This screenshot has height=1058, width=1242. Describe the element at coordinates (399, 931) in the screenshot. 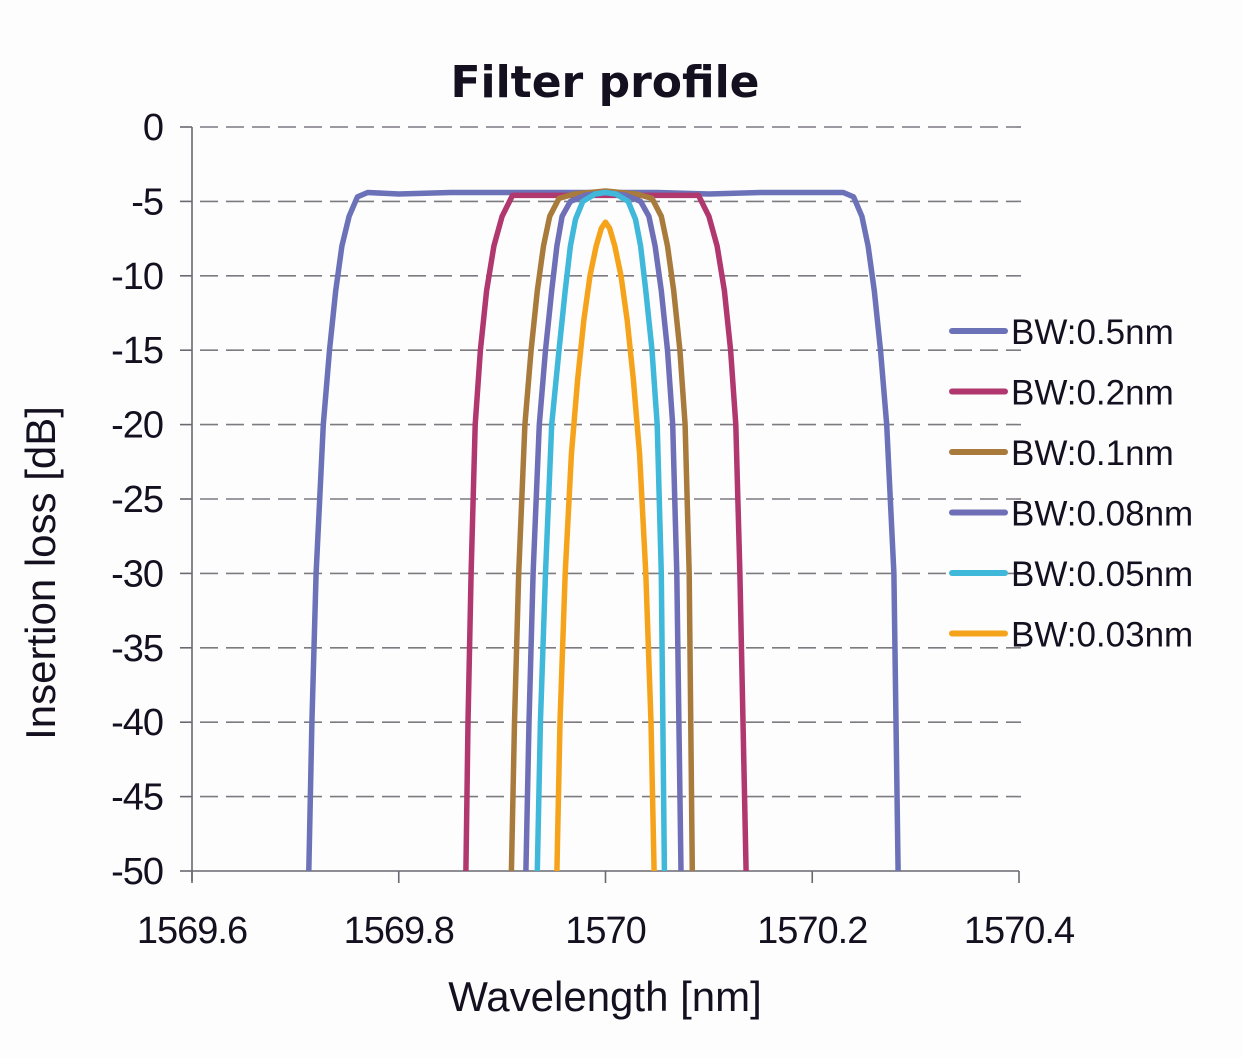

I see `x-tick-label: 1569.8` at that location.